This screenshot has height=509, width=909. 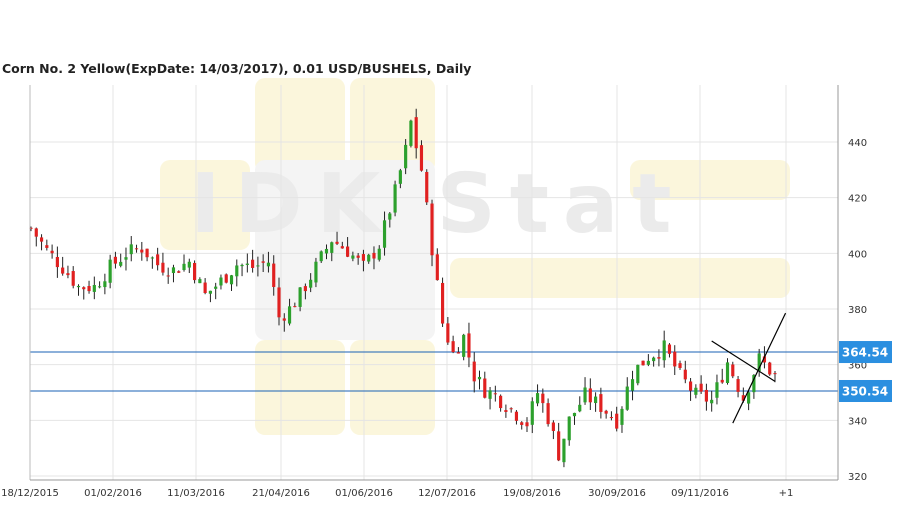 What do you see at coordinates (364, 493) in the screenshot?
I see `x-tick-label: 01/06/2016` at bounding box center [364, 493].